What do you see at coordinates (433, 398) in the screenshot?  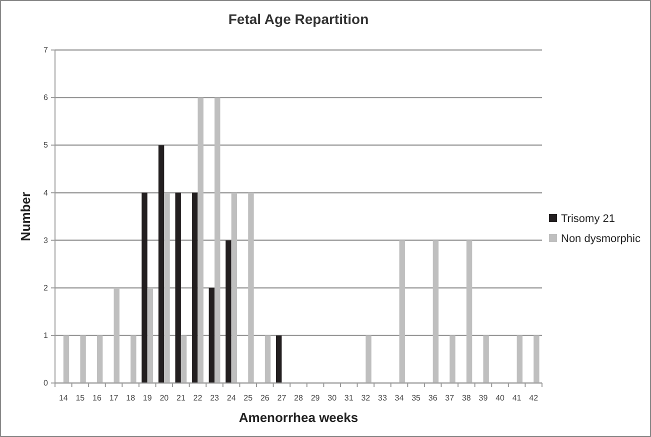 I see `x-tick-label: 36` at bounding box center [433, 398].